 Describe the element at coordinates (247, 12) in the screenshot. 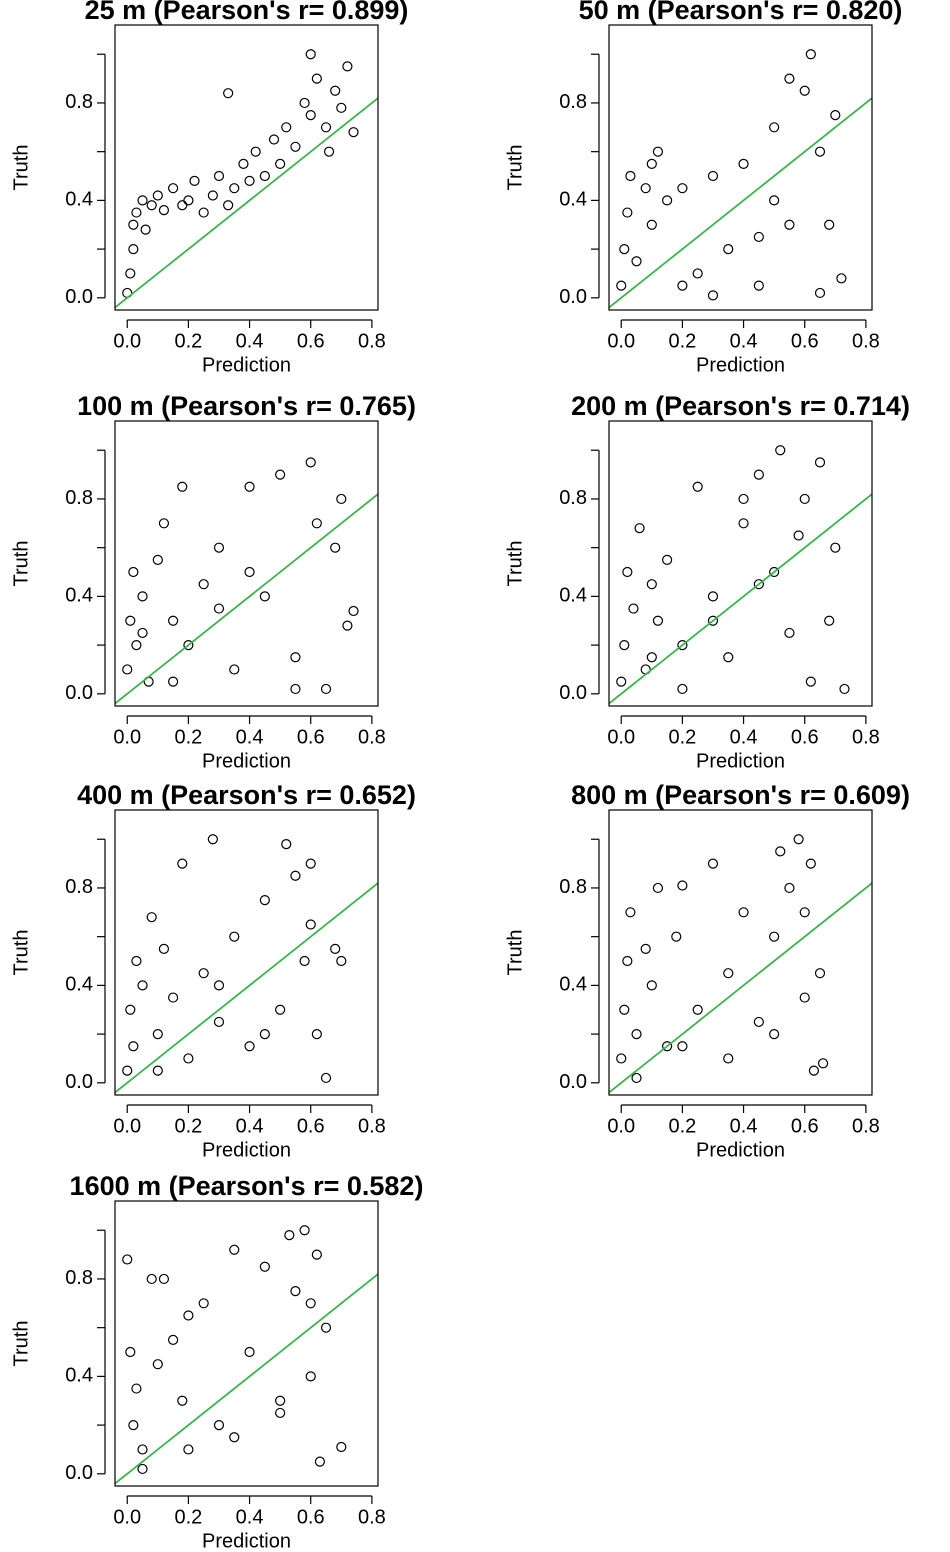

I see `panel-title: 25 m (Pearson's r= 0.899)` at that location.